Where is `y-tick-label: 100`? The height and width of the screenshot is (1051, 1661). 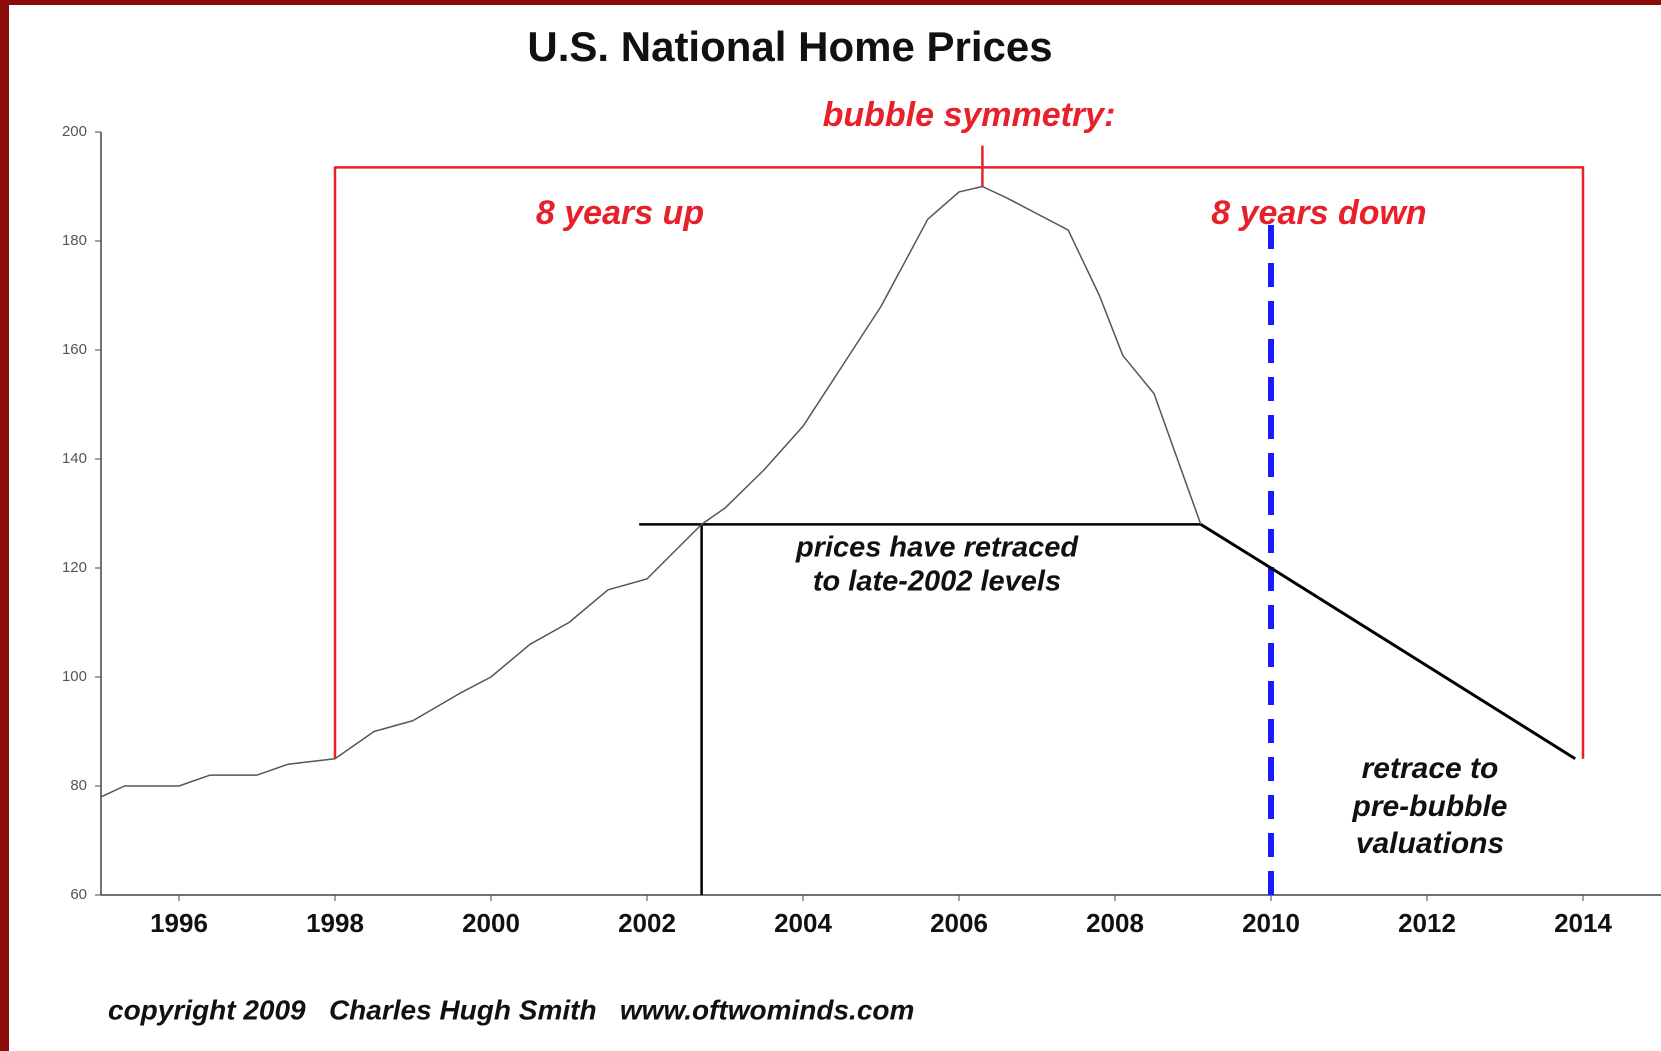 y-tick-label: 100 is located at coordinates (74, 676).